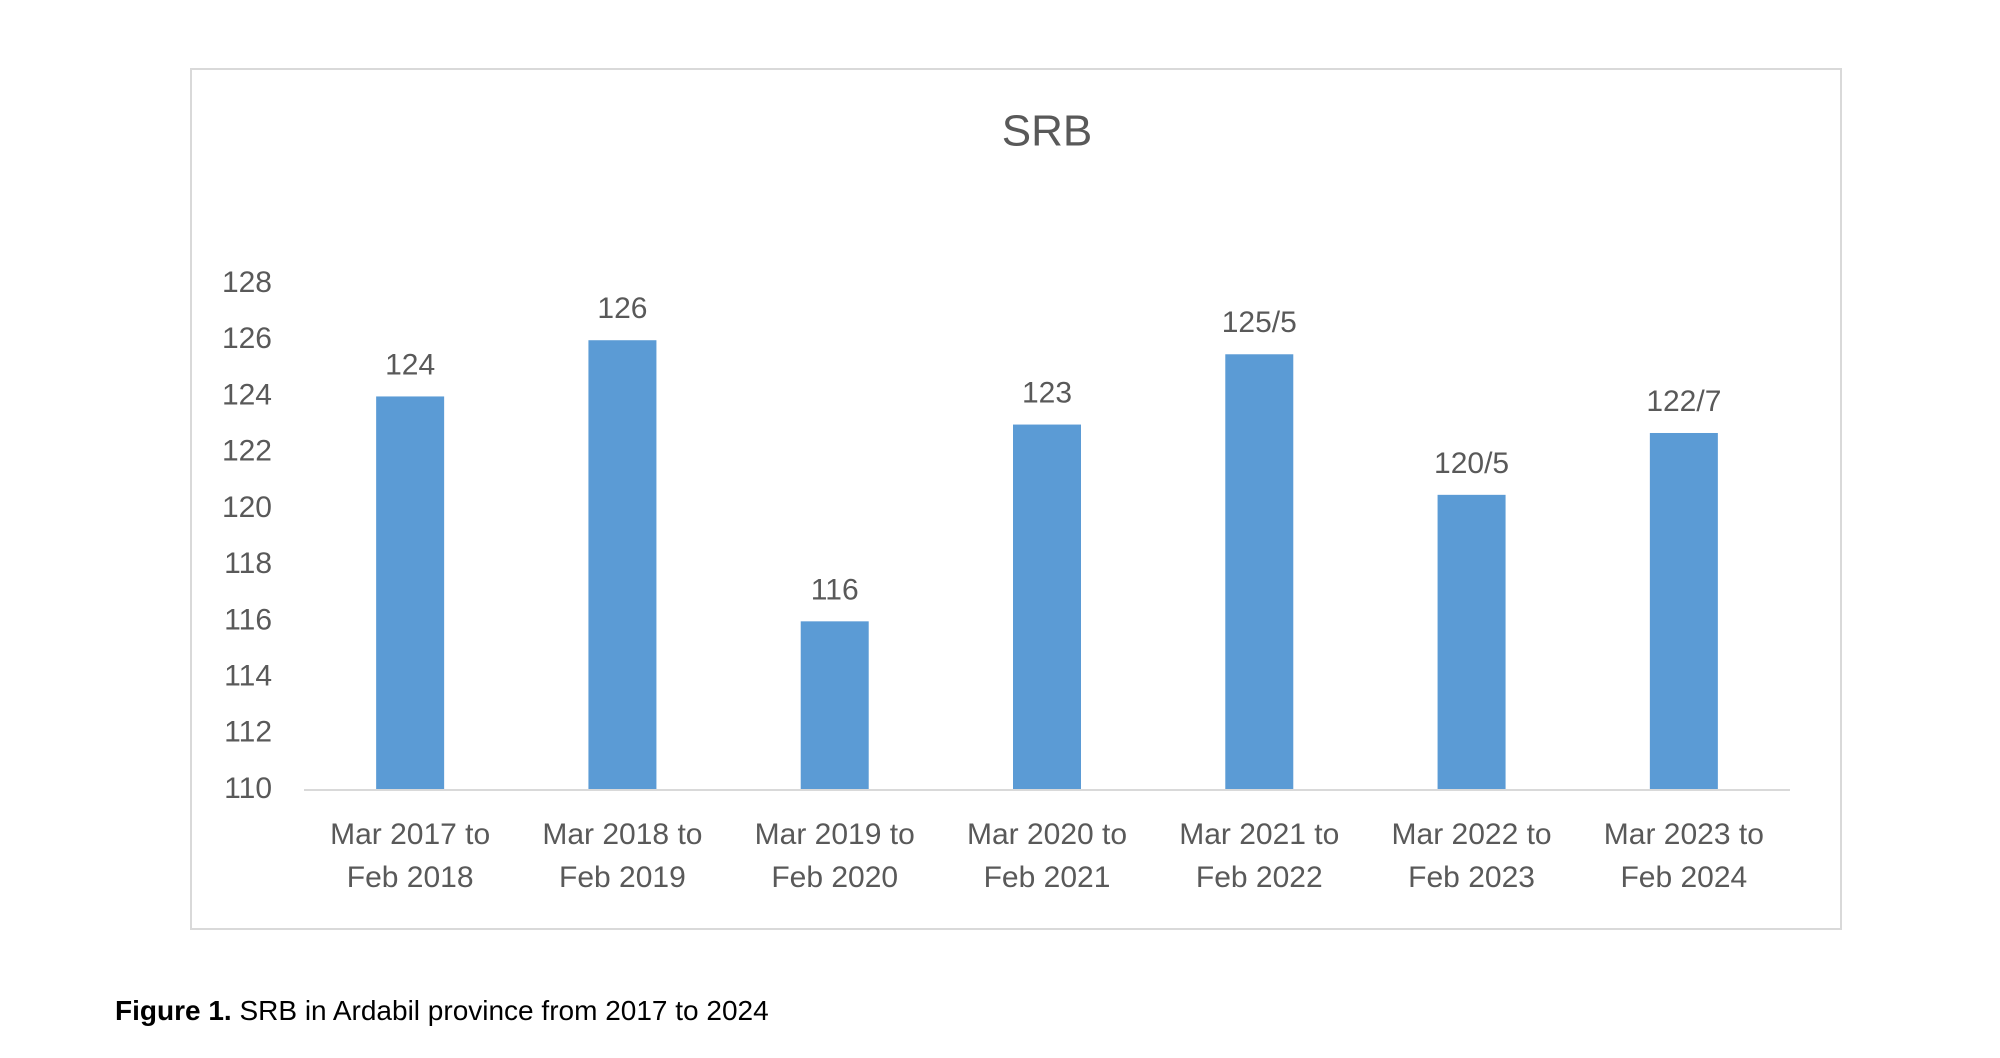 This screenshot has width=2000, height=1058. What do you see at coordinates (1259, 322) in the screenshot?
I see `data-label: 125/5` at bounding box center [1259, 322].